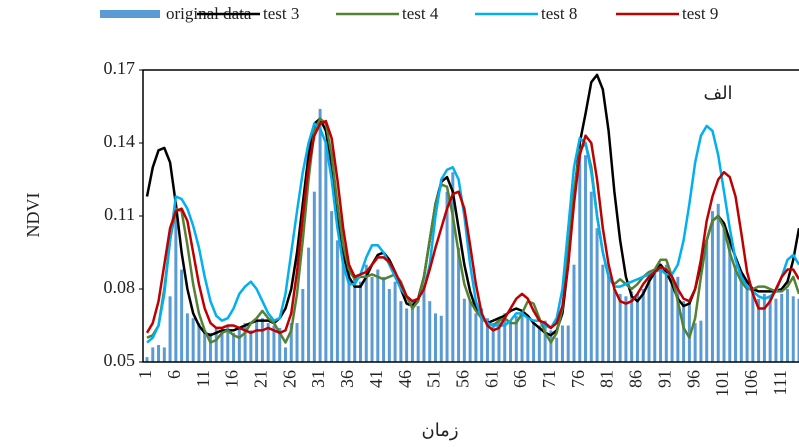 Image resolution: width=799 pixels, height=447 pixels. What do you see at coordinates (405, 379) in the screenshot?
I see `x-tick-label: 46` at bounding box center [405, 379].